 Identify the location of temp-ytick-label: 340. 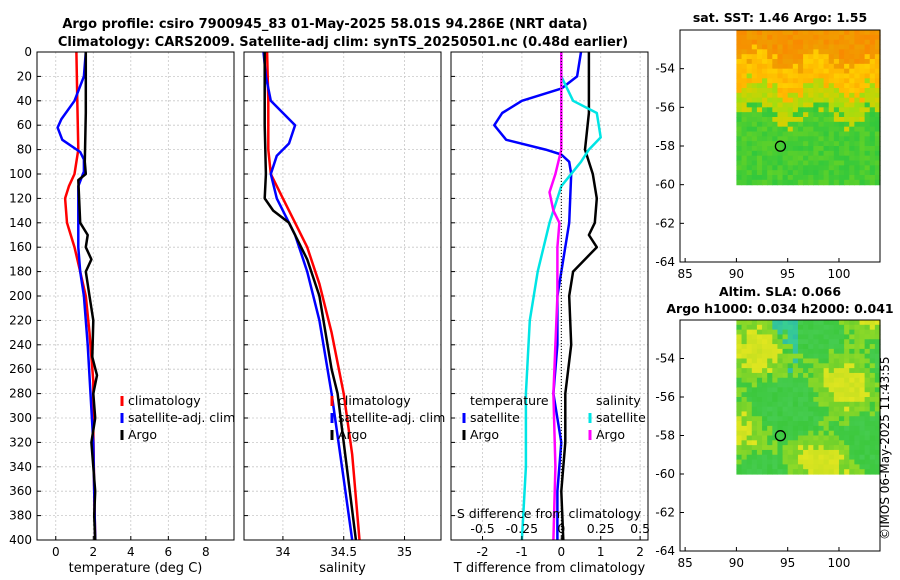
(20, 467).